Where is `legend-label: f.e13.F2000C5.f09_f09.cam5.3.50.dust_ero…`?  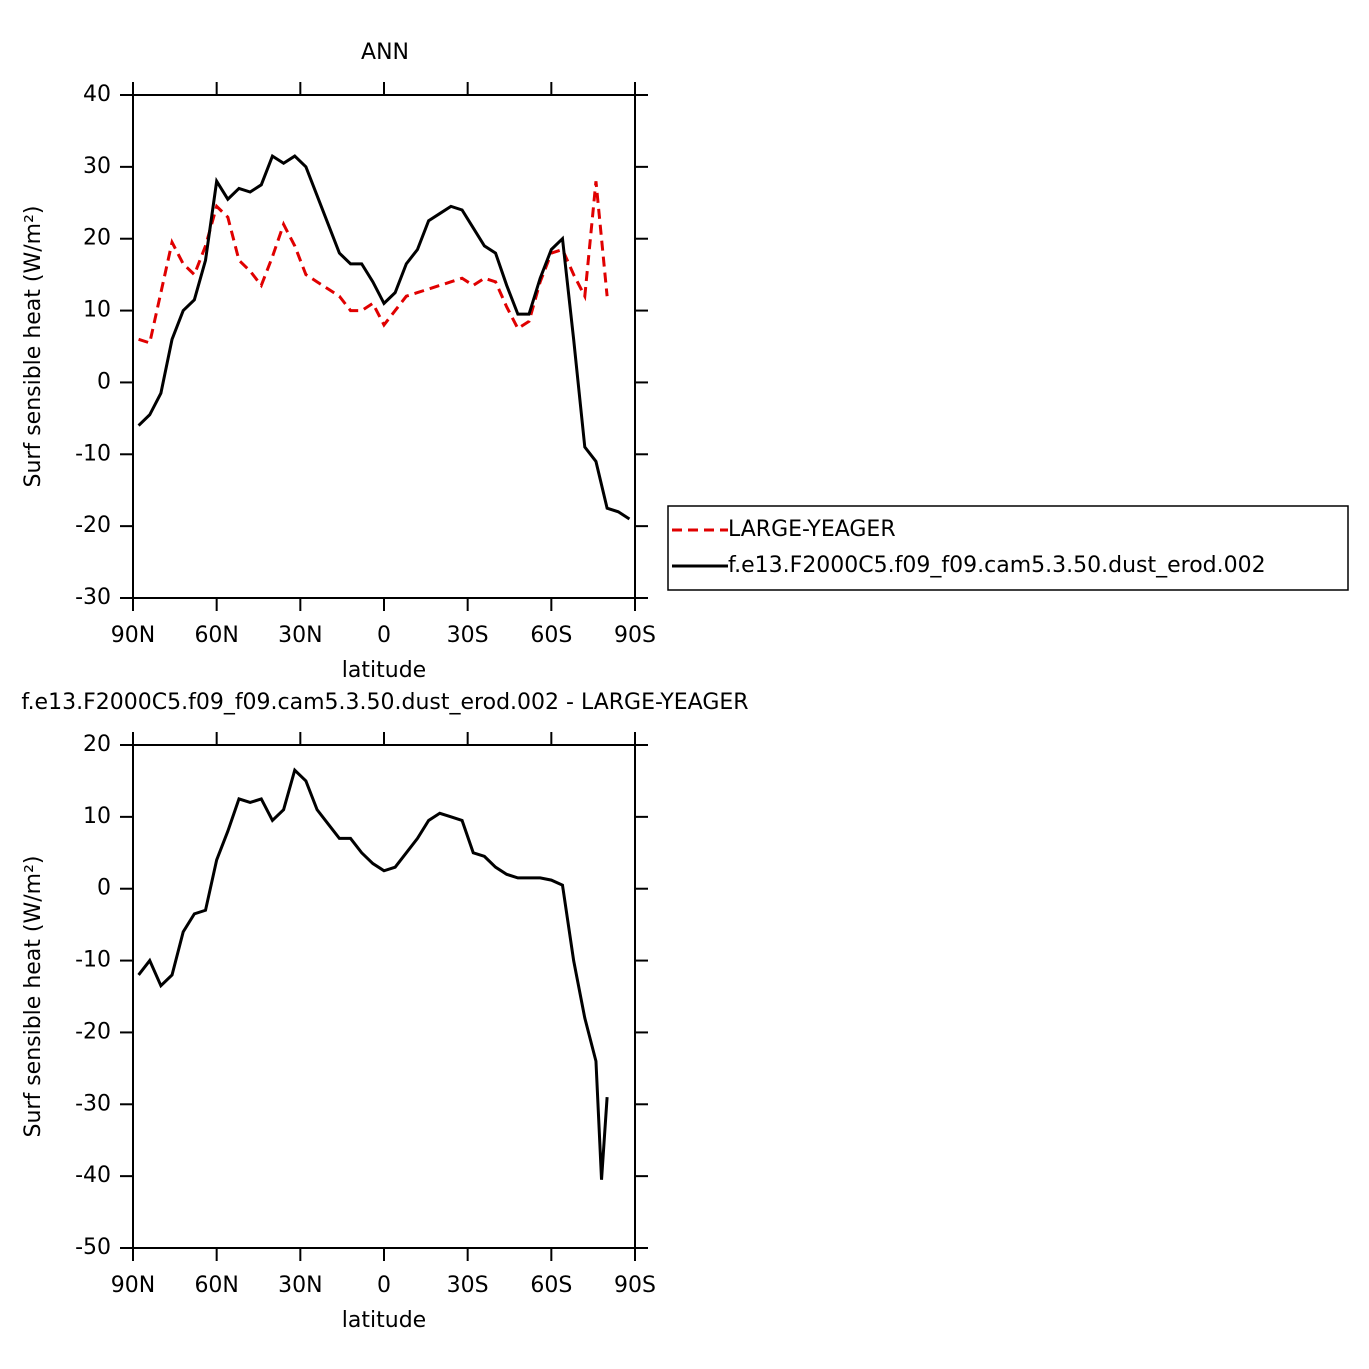
legend-label: f.e13.F2000C5.f09_f09.cam5.3.50.dust_ero… is located at coordinates (997, 565).